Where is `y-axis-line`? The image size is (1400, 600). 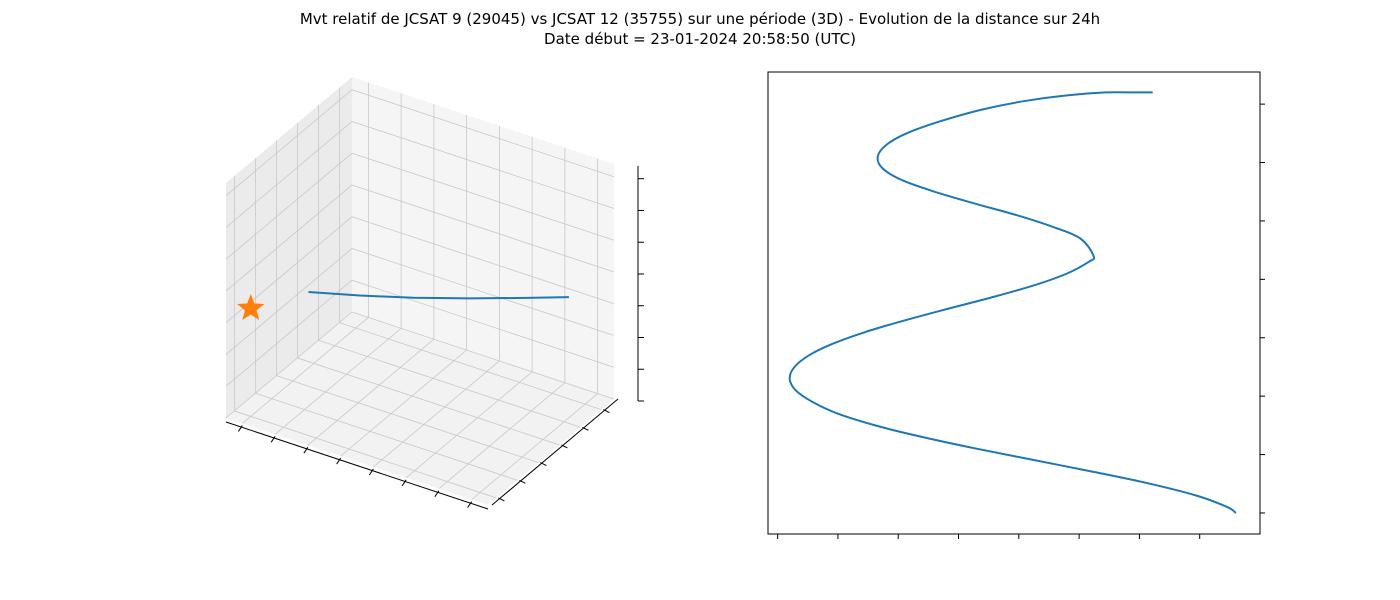 y-axis-line is located at coordinates (555, 452).